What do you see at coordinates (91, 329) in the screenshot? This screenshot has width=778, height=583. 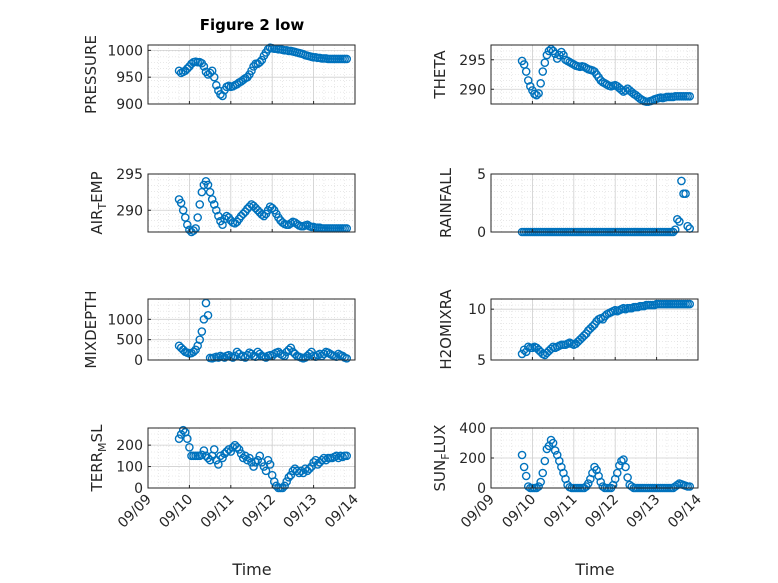 I see `y-axis-label: MIXDEPTH` at bounding box center [91, 329].